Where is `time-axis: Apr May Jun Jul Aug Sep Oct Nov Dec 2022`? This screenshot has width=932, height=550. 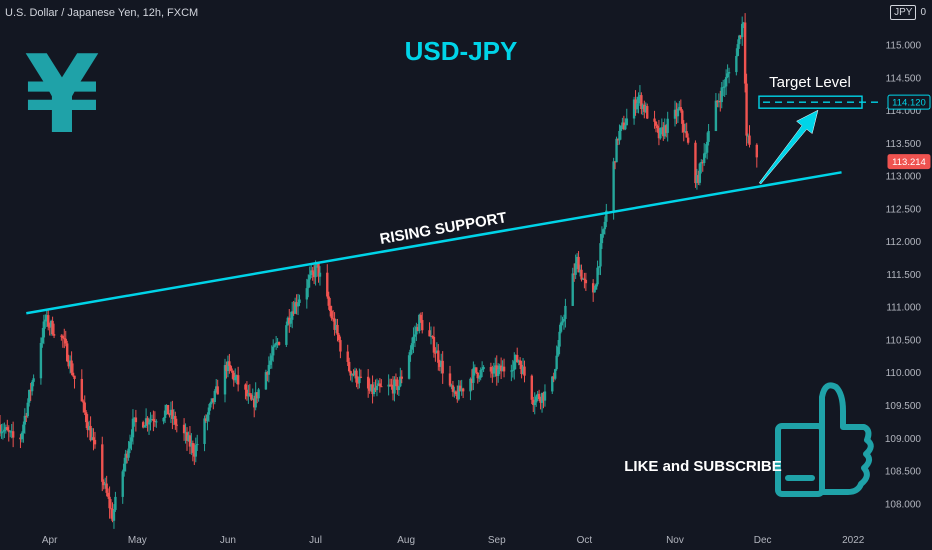 time-axis: Apr May Jun Jul Aug Sep Oct Nov Dec 2022 is located at coordinates (453, 540).